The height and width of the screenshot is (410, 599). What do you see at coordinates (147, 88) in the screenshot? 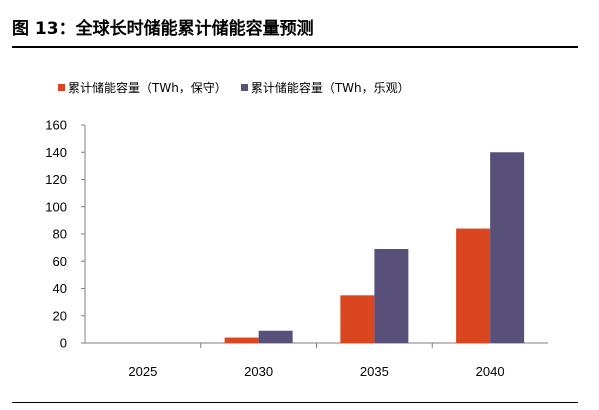
I see `legend-label-conservative: 累计储能容量（TWh，保守）` at bounding box center [147, 88].